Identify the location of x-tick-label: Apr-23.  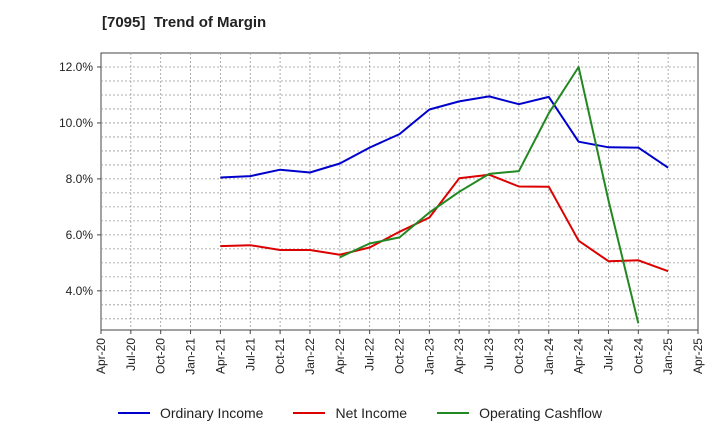
(459, 356).